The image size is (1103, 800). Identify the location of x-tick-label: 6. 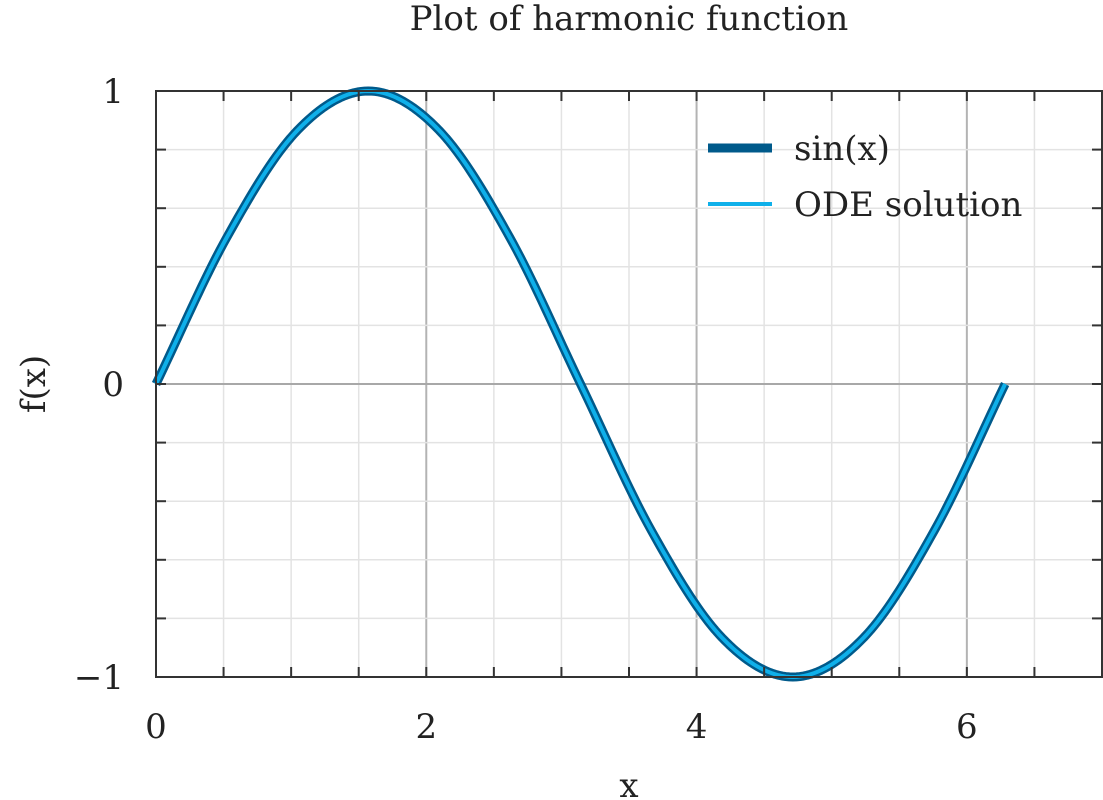
(967, 727).